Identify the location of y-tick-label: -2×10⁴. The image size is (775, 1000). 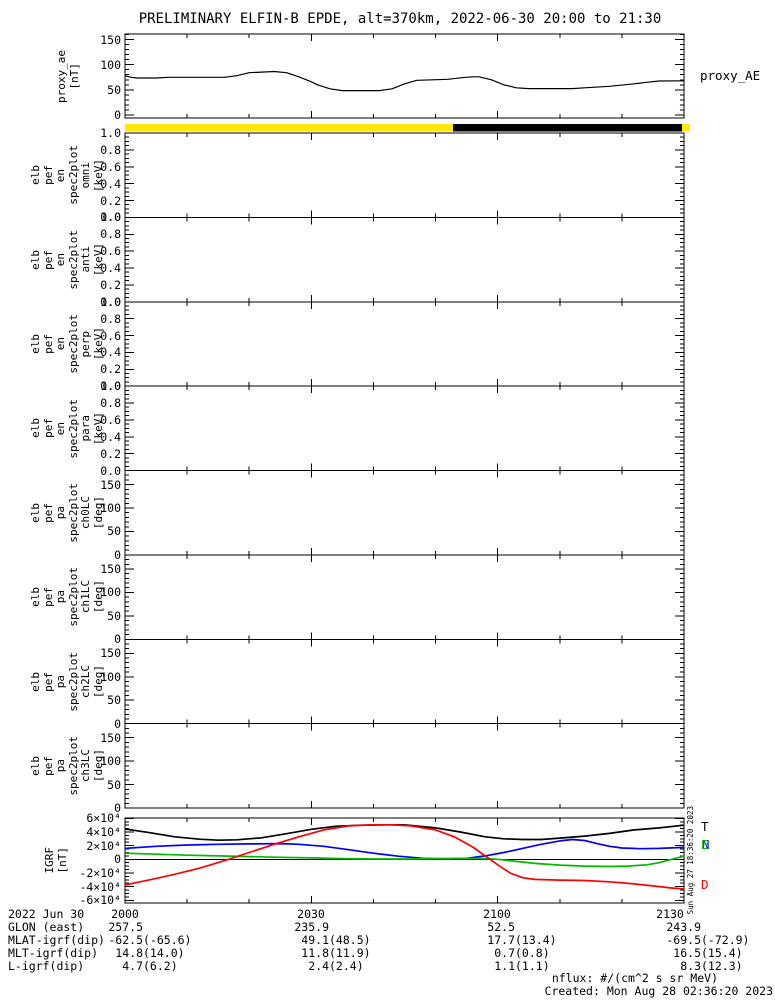
(100, 872).